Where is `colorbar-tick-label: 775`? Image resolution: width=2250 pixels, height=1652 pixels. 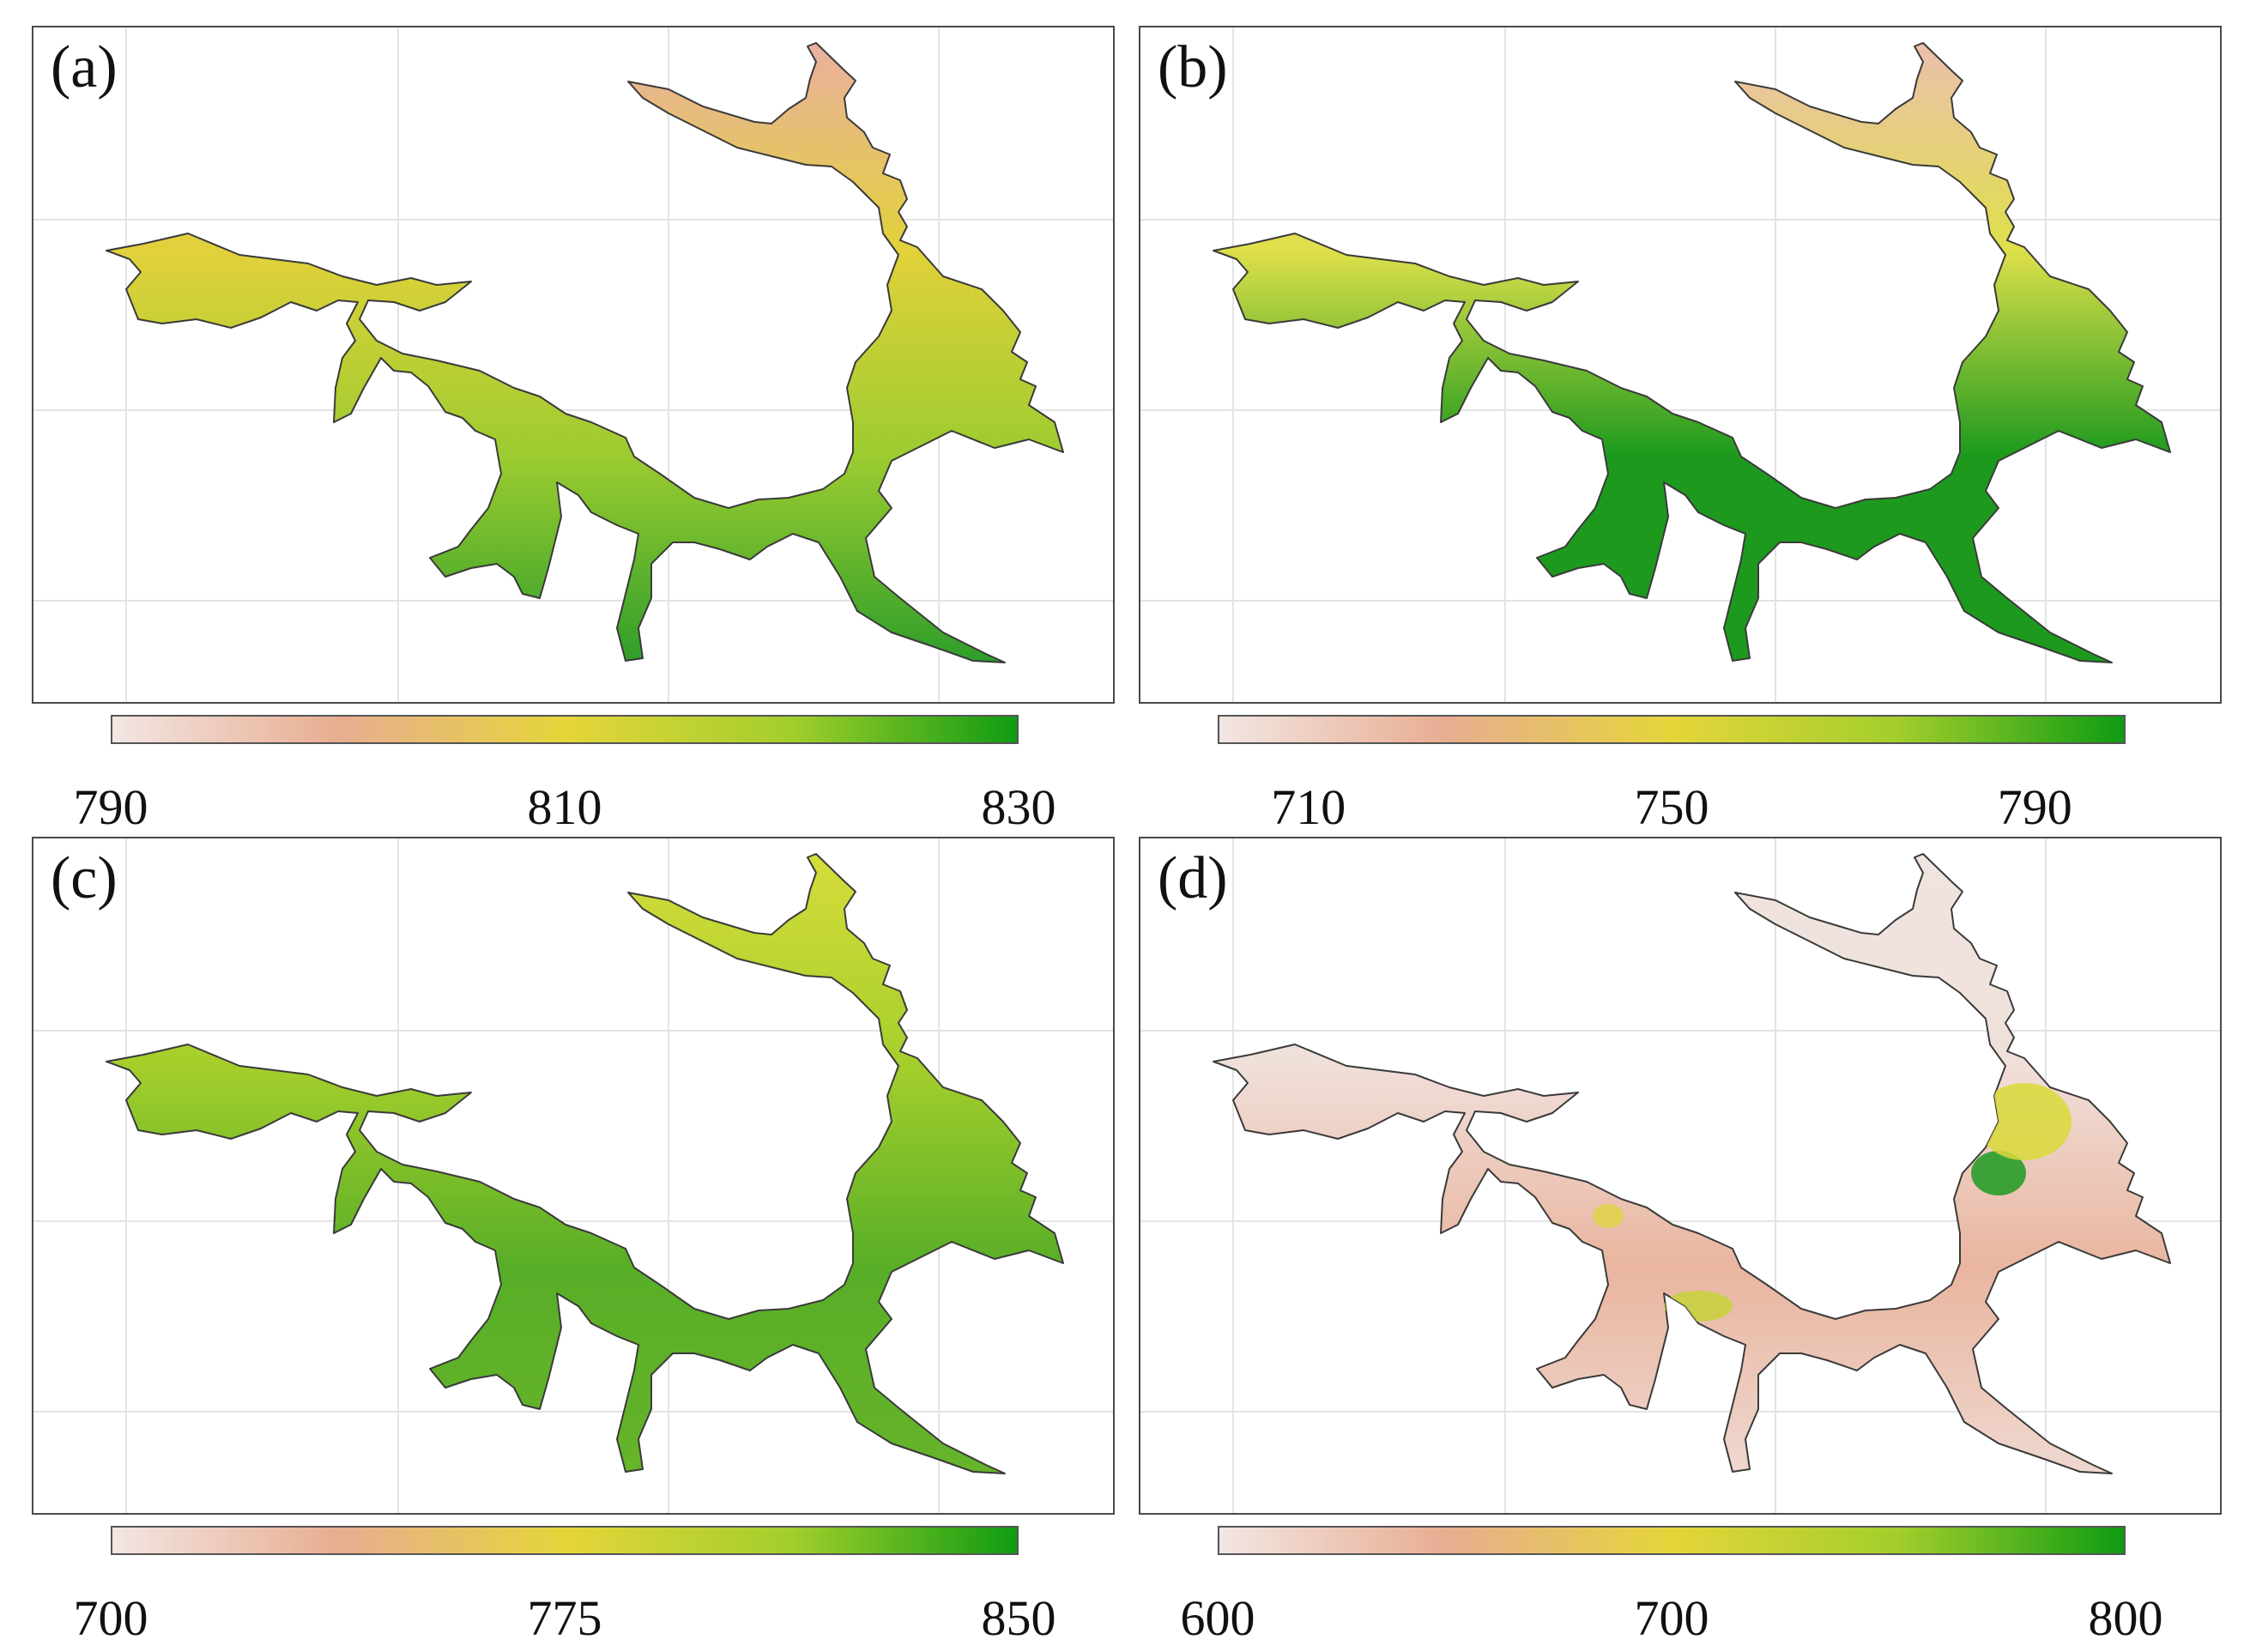
colorbar-tick-label: 775 is located at coordinates (564, 1618).